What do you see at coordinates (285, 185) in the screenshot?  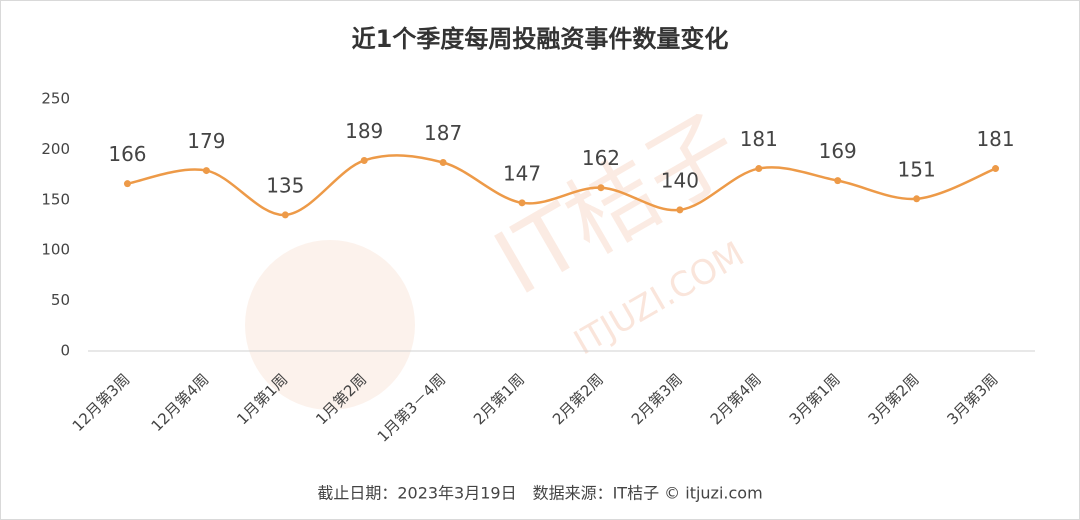 I see `data-label: 135` at bounding box center [285, 185].